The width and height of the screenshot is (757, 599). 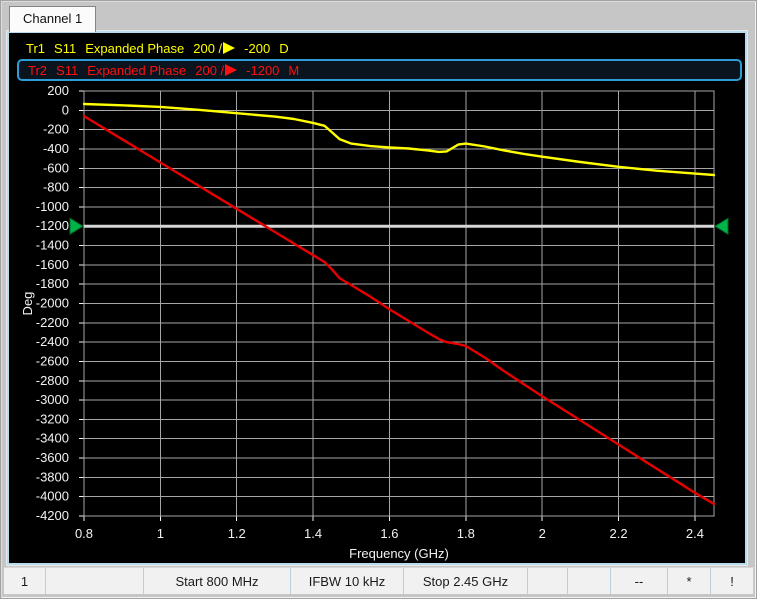 What do you see at coordinates (313, 533) in the screenshot?
I see `x-tick-label: 1.4` at bounding box center [313, 533].